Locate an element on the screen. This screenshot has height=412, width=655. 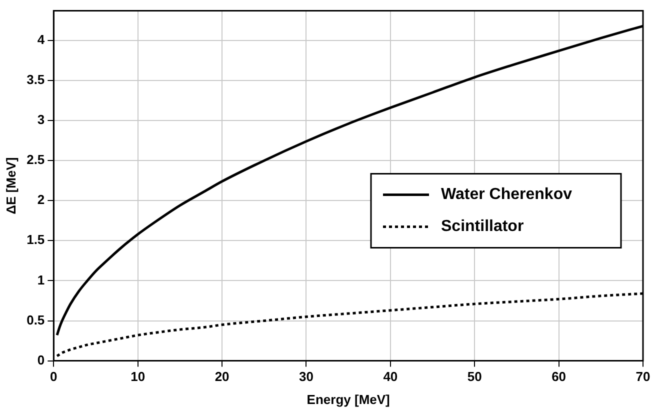
x-tick-label: 10 is located at coordinates (138, 376).